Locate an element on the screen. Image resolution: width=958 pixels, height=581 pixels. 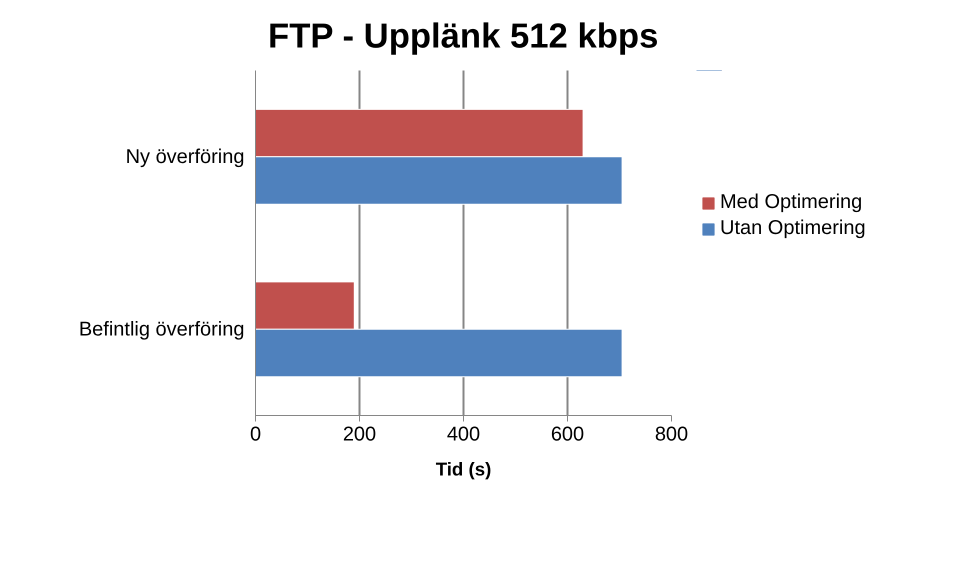
y-tick-label: Befintlig överföring is located at coordinates (161, 329).